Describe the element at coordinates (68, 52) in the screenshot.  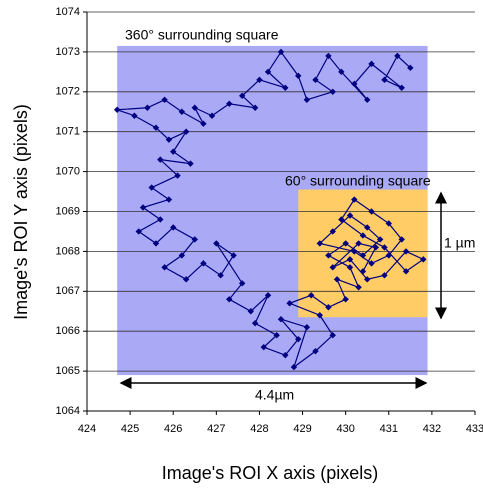
I see `y-tick-label: 1073` at that location.